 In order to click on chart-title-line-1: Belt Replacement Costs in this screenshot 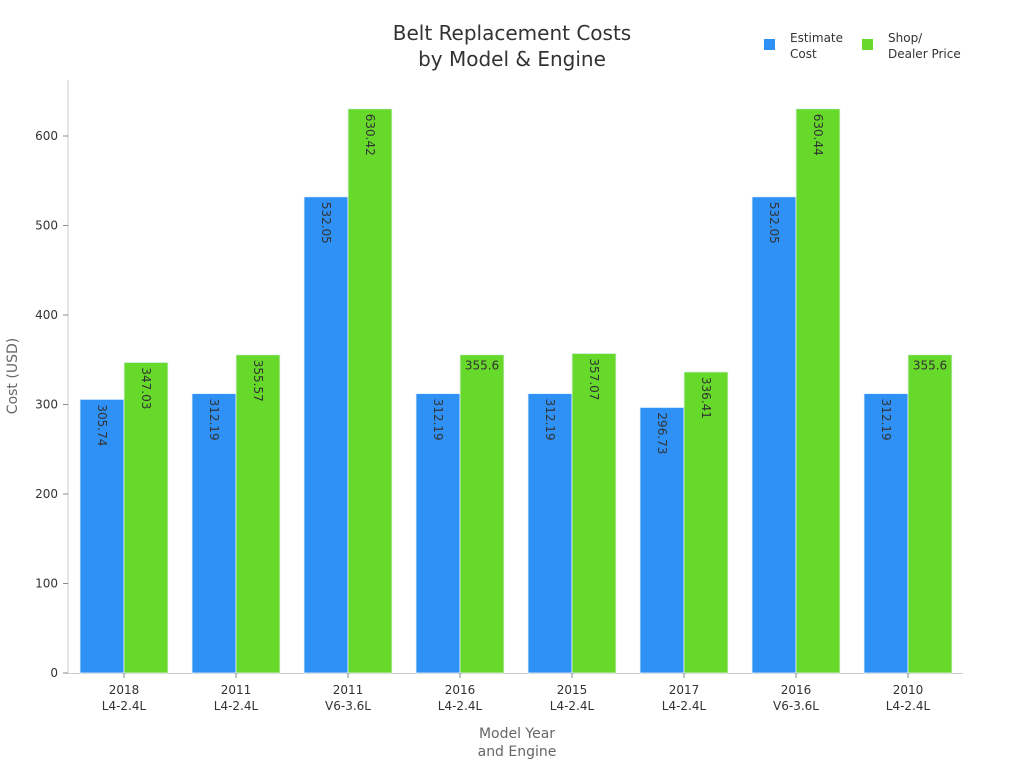, I will do `click(512, 33)`.